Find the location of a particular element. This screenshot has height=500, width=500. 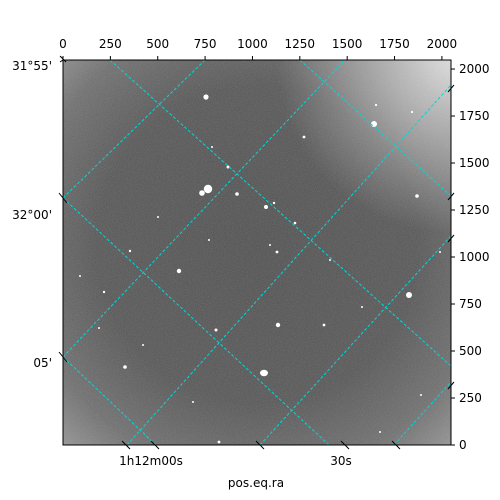

left-axis: 31°55' 32°00' 05' is located at coordinates (40, 212).